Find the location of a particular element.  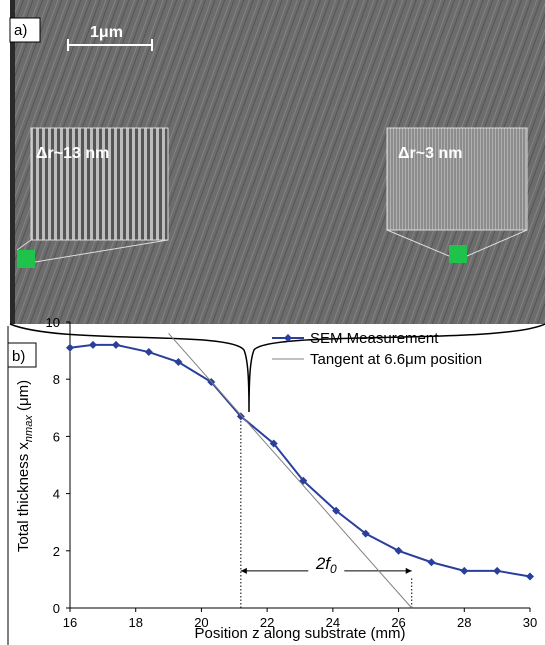

y-label-sub: nmax is located at coordinates (29, 428).